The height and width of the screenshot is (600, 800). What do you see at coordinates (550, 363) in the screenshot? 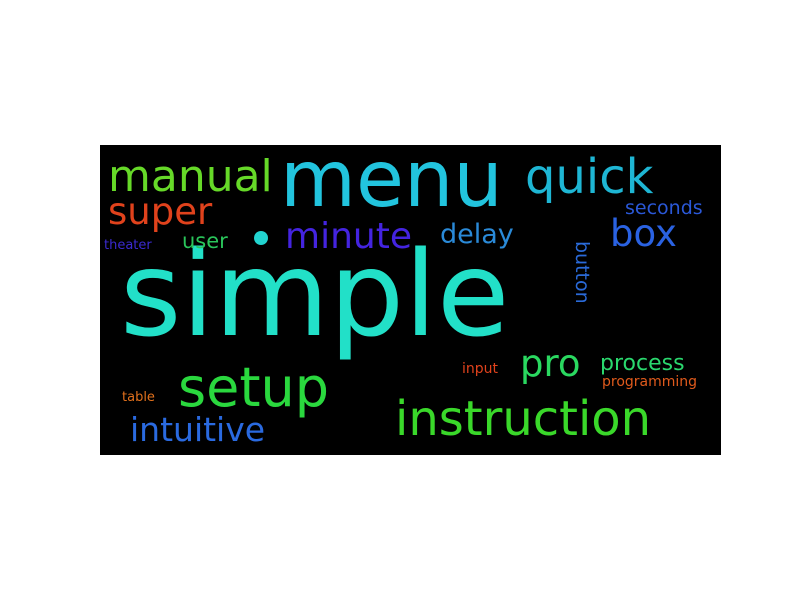
I see `word-pro: pro` at bounding box center [550, 363].